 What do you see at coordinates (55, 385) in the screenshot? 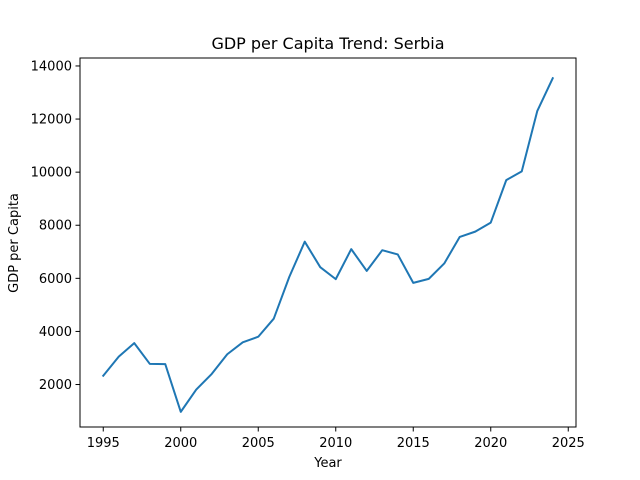
I see `y-tick-label: 2000` at bounding box center [55, 385].